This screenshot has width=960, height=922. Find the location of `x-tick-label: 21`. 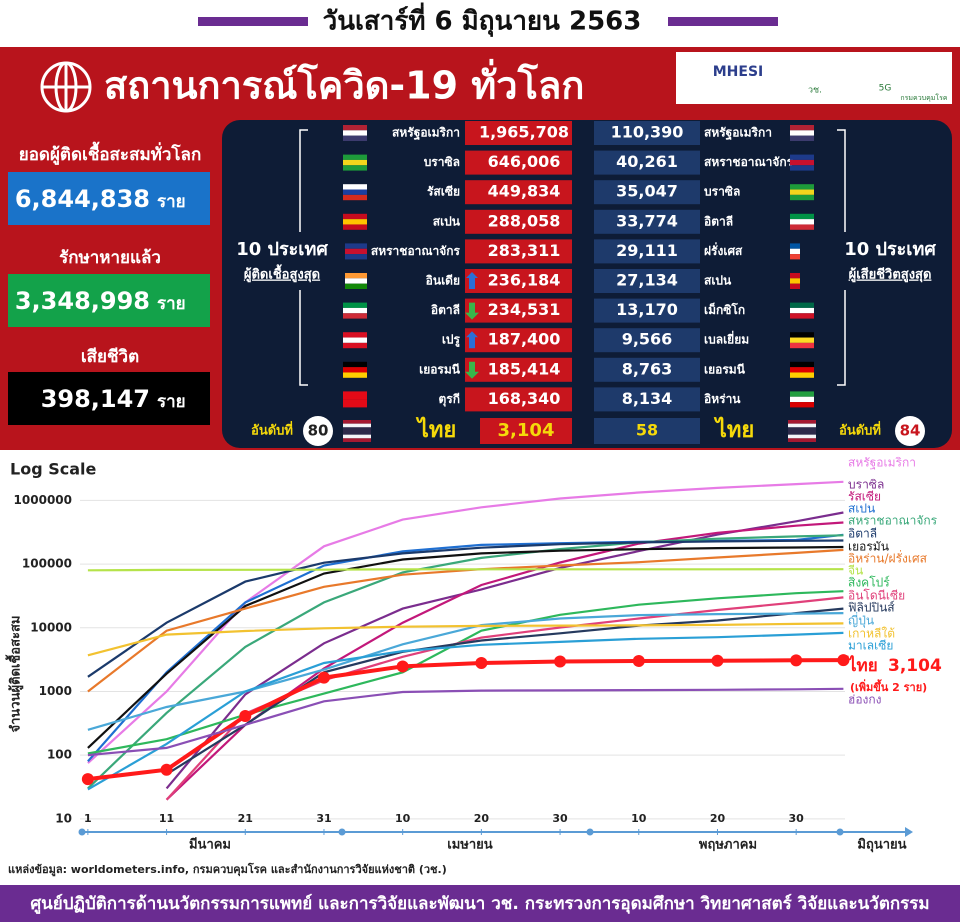

x-tick-label: 21 is located at coordinates (245, 818).